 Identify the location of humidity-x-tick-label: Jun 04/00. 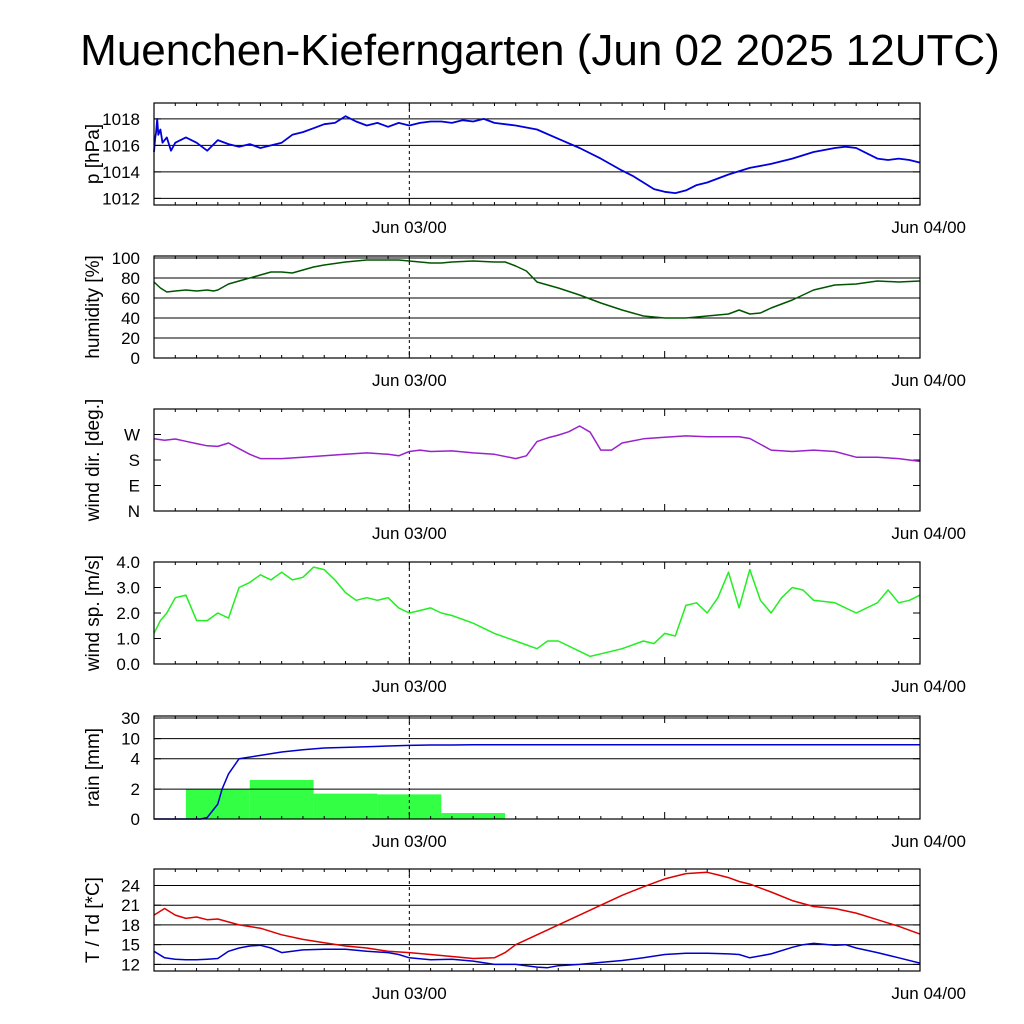
(928, 380).